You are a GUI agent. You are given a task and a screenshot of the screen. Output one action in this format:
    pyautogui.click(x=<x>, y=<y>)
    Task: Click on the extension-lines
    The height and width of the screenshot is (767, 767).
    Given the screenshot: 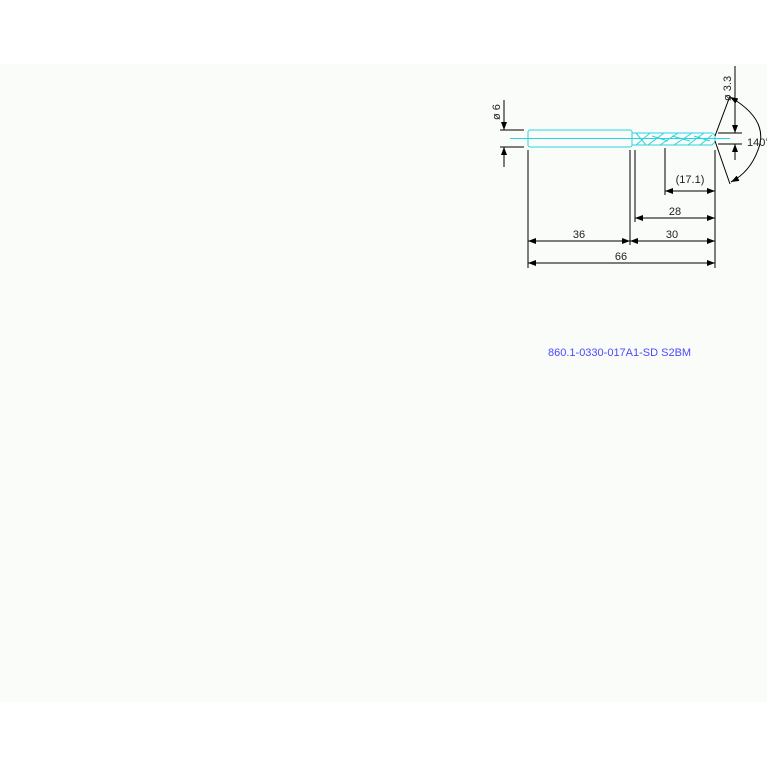 What is the action you would take?
    pyautogui.click(x=621, y=208)
    